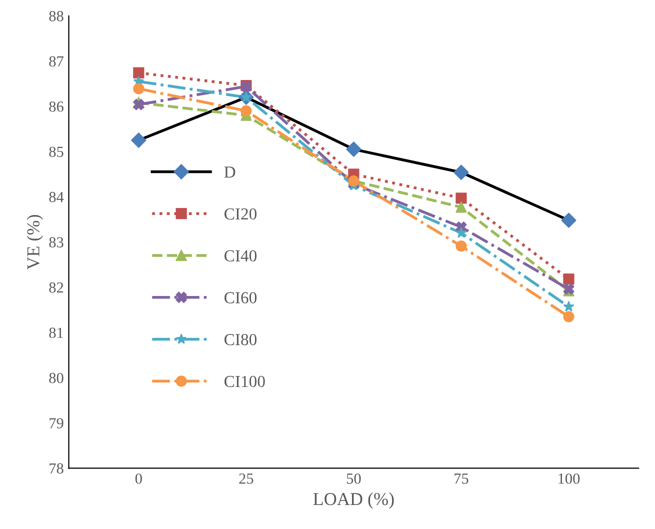 The width and height of the screenshot is (655, 529). What do you see at coordinates (56, 152) in the screenshot?
I see `y-tick-label: 85` at bounding box center [56, 152].